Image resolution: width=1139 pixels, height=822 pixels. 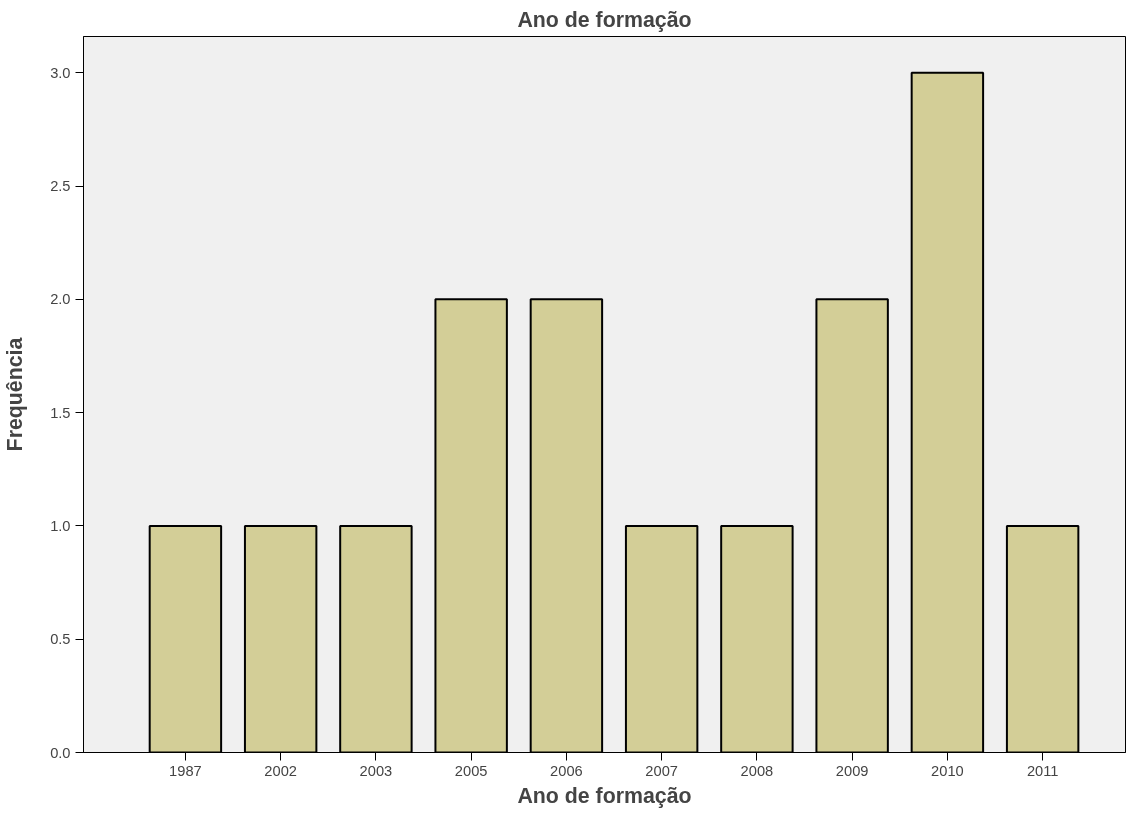 I want to click on y-tick-label: 3.0, so click(x=60, y=72).